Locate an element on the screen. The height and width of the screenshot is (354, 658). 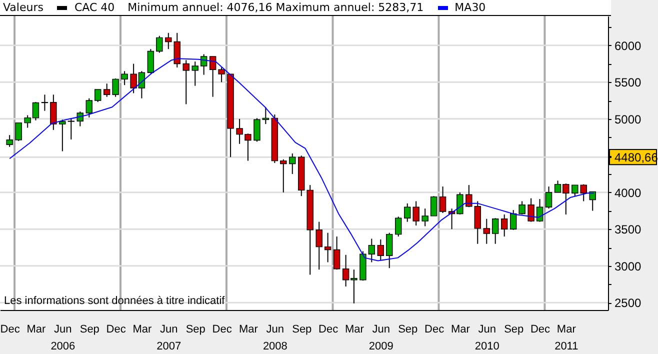
x-tick-label: Jun 2008 is located at coordinates (275, 338).